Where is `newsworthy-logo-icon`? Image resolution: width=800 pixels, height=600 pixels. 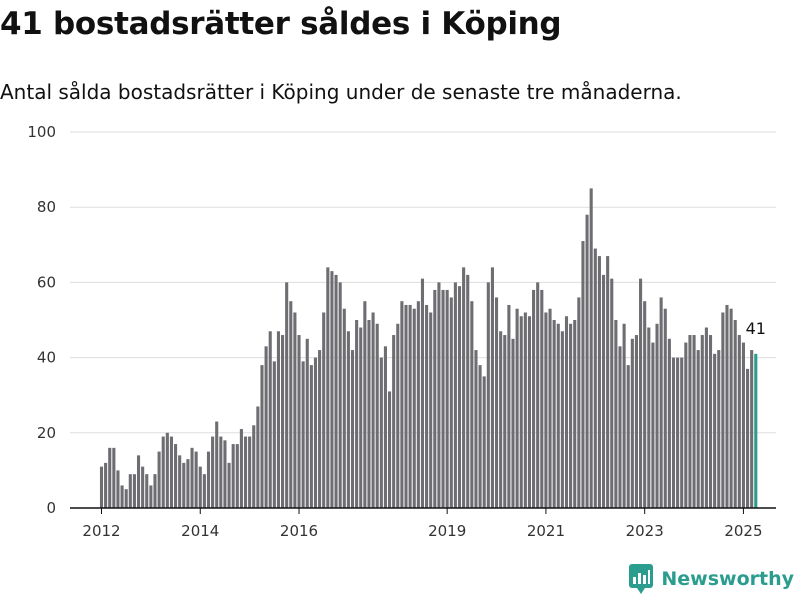 newsworthy-logo-icon is located at coordinates (641, 579).